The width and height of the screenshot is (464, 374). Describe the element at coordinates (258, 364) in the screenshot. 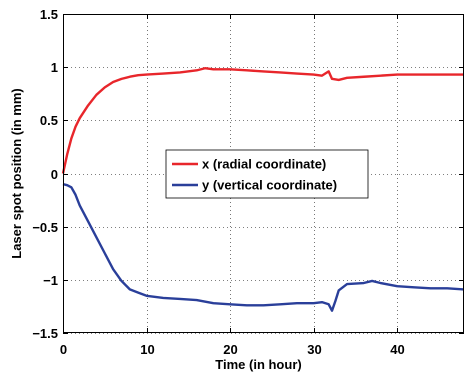

I see `x-axis-label: Time (in hour)` at that location.